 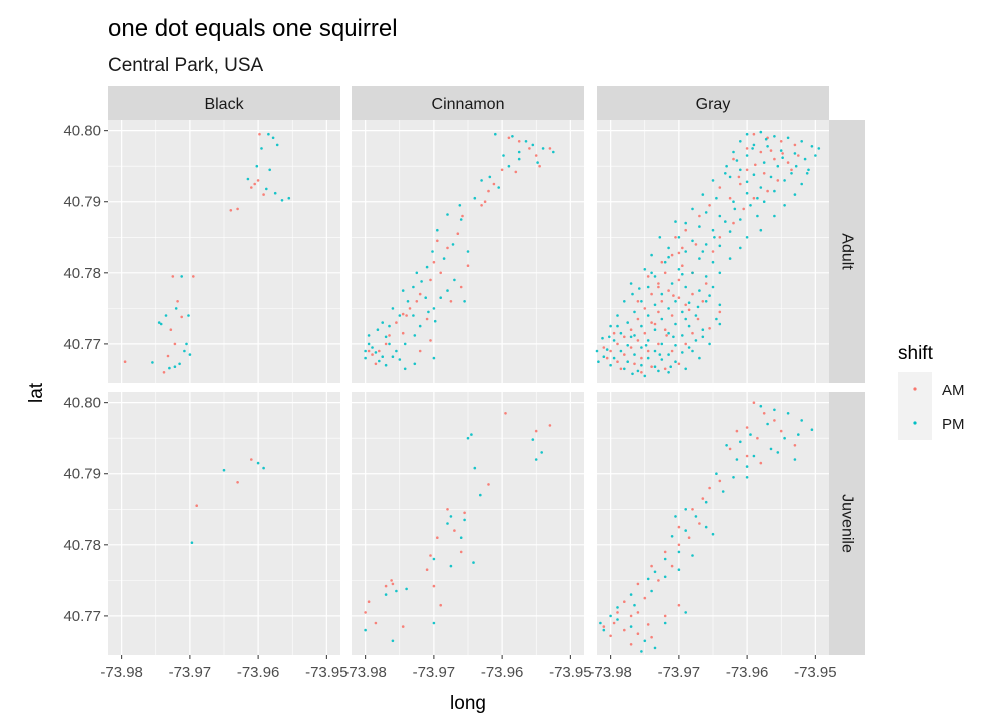 I want to click on legend-dot-pm, so click(x=915, y=423).